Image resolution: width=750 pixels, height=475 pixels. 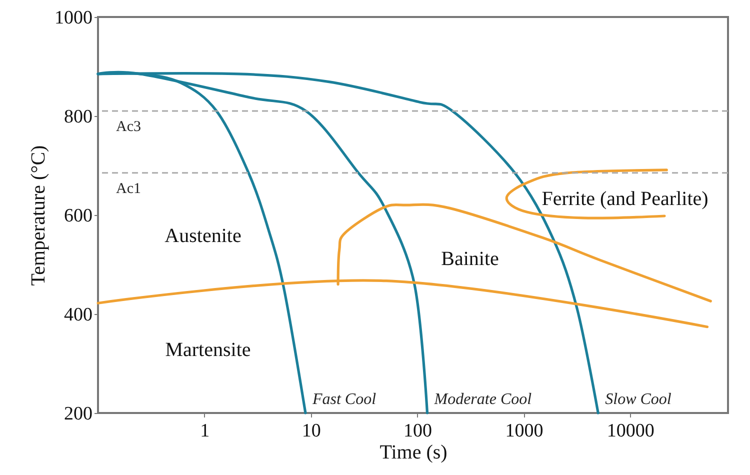 What do you see at coordinates (414, 453) in the screenshot?
I see `x-axis-title: Time (s)` at bounding box center [414, 453].